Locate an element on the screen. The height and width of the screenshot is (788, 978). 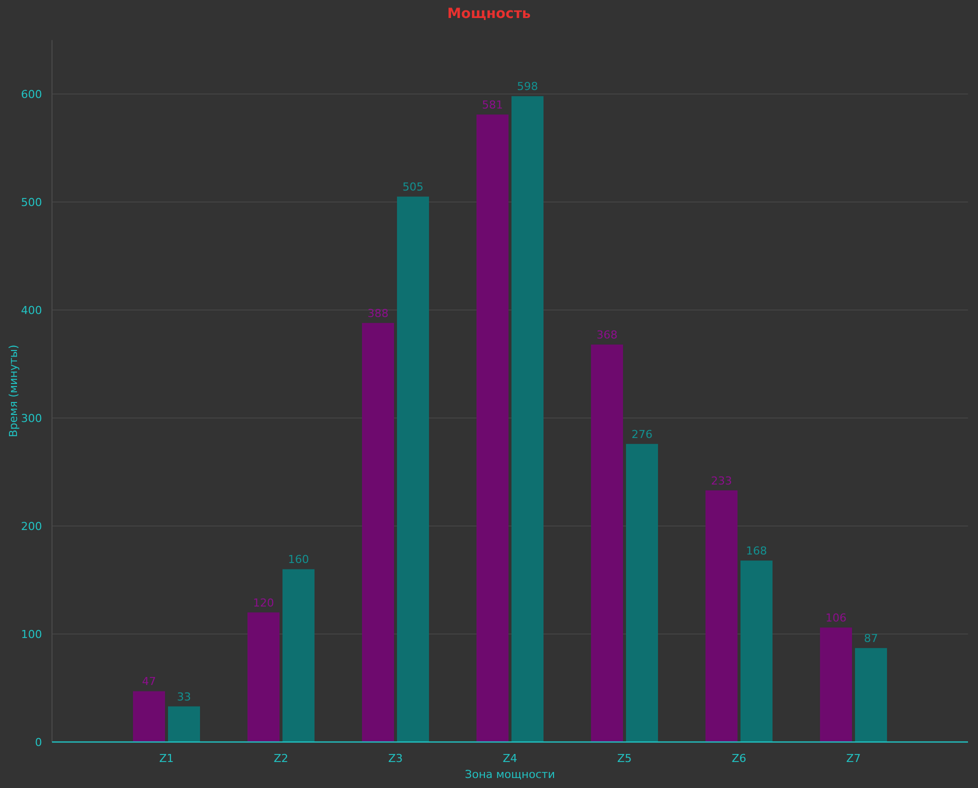
y-axis-title: Время (минуты) is located at coordinates (13, 391).